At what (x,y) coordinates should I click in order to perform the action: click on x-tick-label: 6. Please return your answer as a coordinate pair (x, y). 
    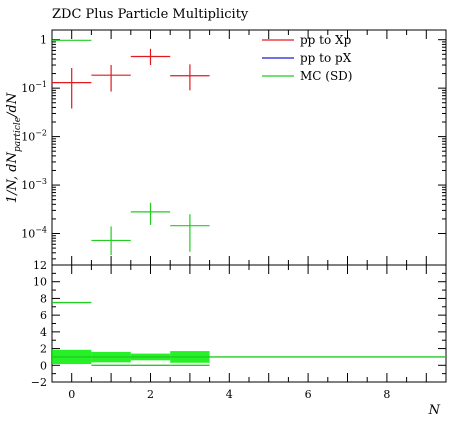
    Looking at the image, I should click on (308, 394).